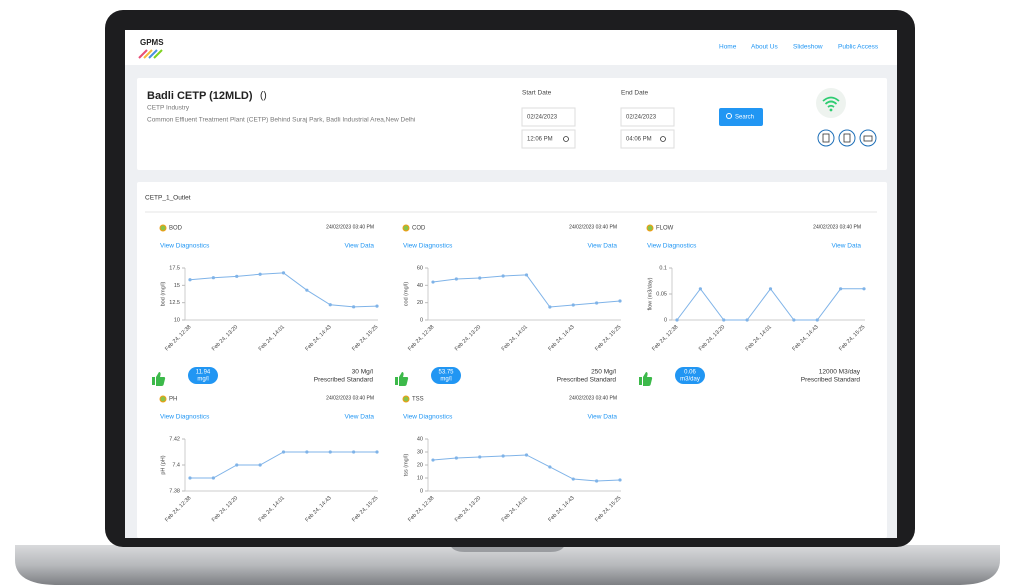 Image resolution: width=1014 pixels, height=588 pixels. What do you see at coordinates (808, 47) in the screenshot?
I see `nav-link: Slideshow` at bounding box center [808, 47].